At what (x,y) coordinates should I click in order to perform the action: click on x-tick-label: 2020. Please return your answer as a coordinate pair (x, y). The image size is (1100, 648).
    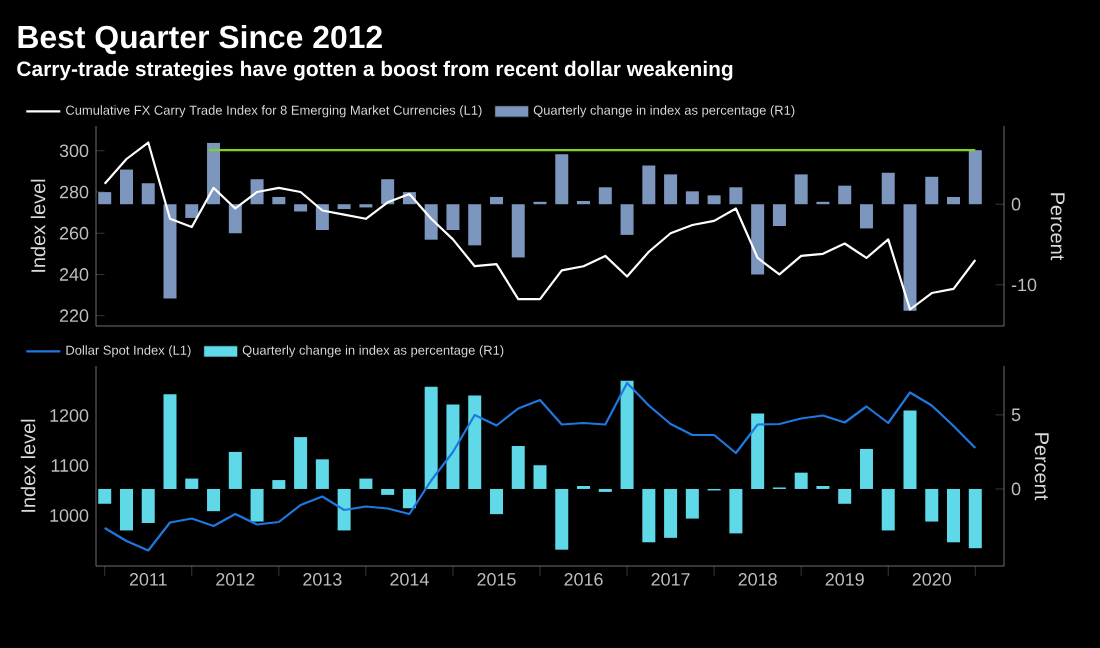
    Looking at the image, I should click on (932, 579).